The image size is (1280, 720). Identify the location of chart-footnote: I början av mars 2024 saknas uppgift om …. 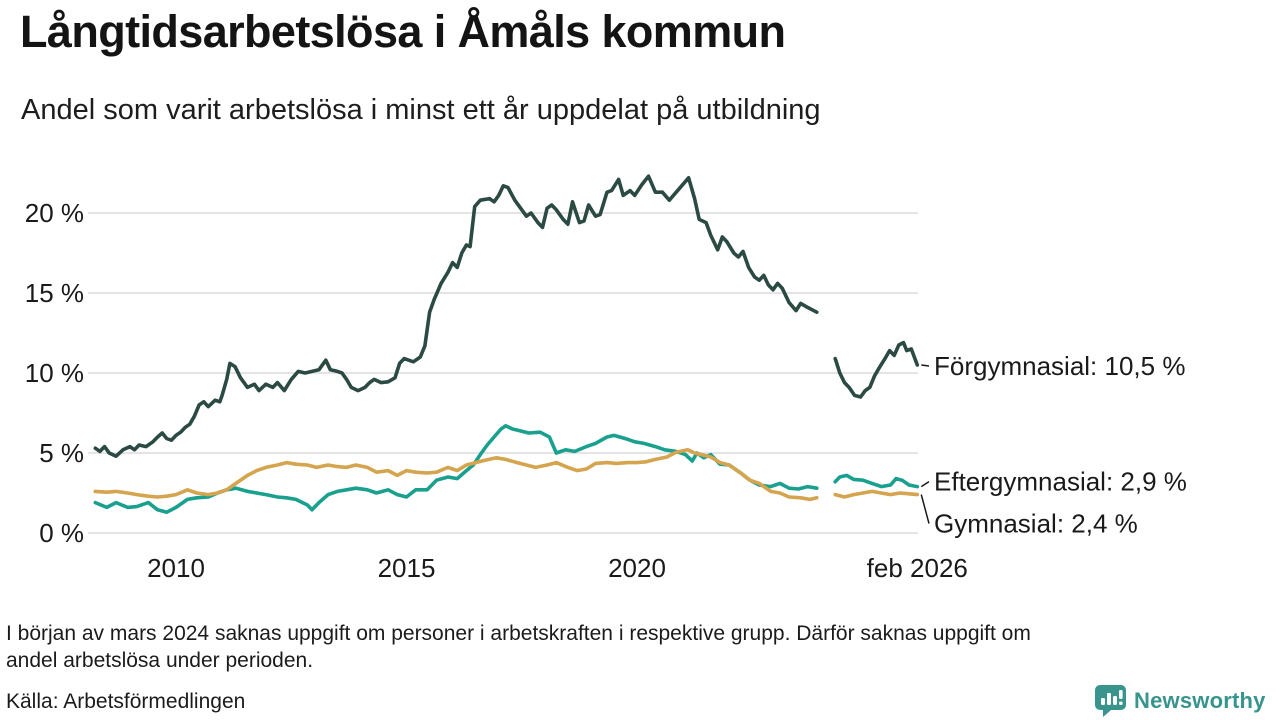
(518, 647).